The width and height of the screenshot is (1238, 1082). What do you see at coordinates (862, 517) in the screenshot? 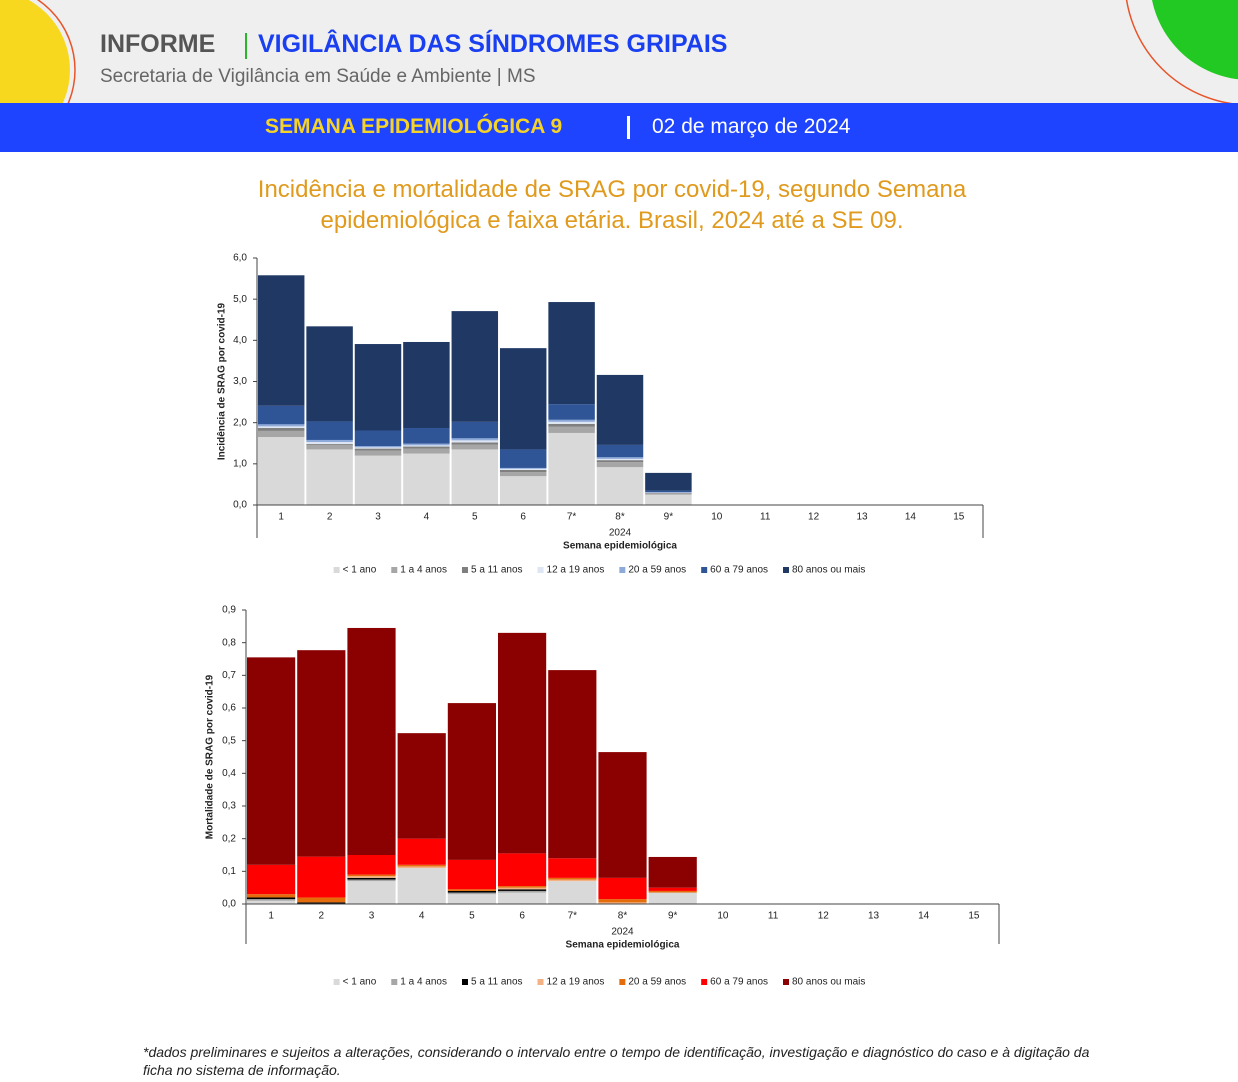
I see `x-tick-label: 13` at bounding box center [862, 517].